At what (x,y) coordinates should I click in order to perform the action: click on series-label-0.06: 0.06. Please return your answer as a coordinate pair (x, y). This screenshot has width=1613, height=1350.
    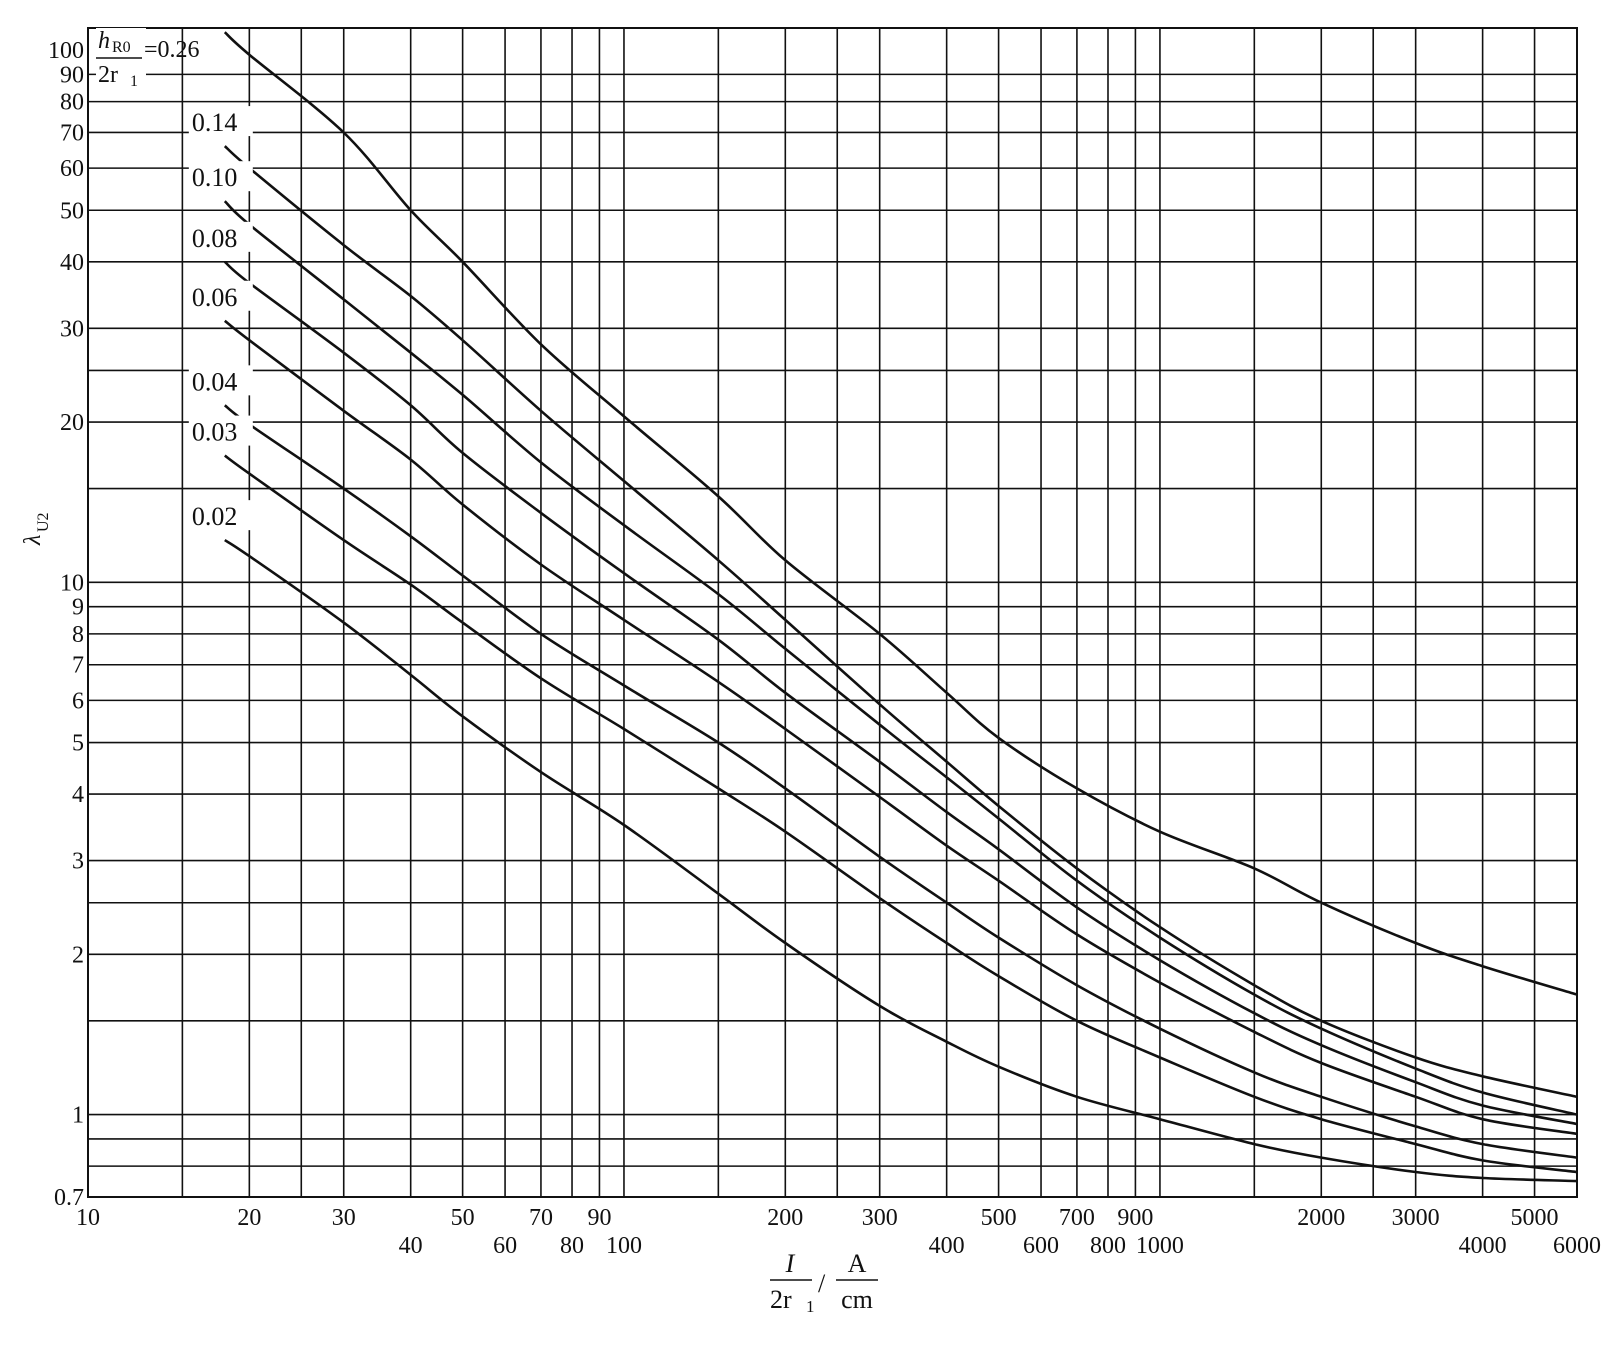
    Looking at the image, I should click on (215, 297).